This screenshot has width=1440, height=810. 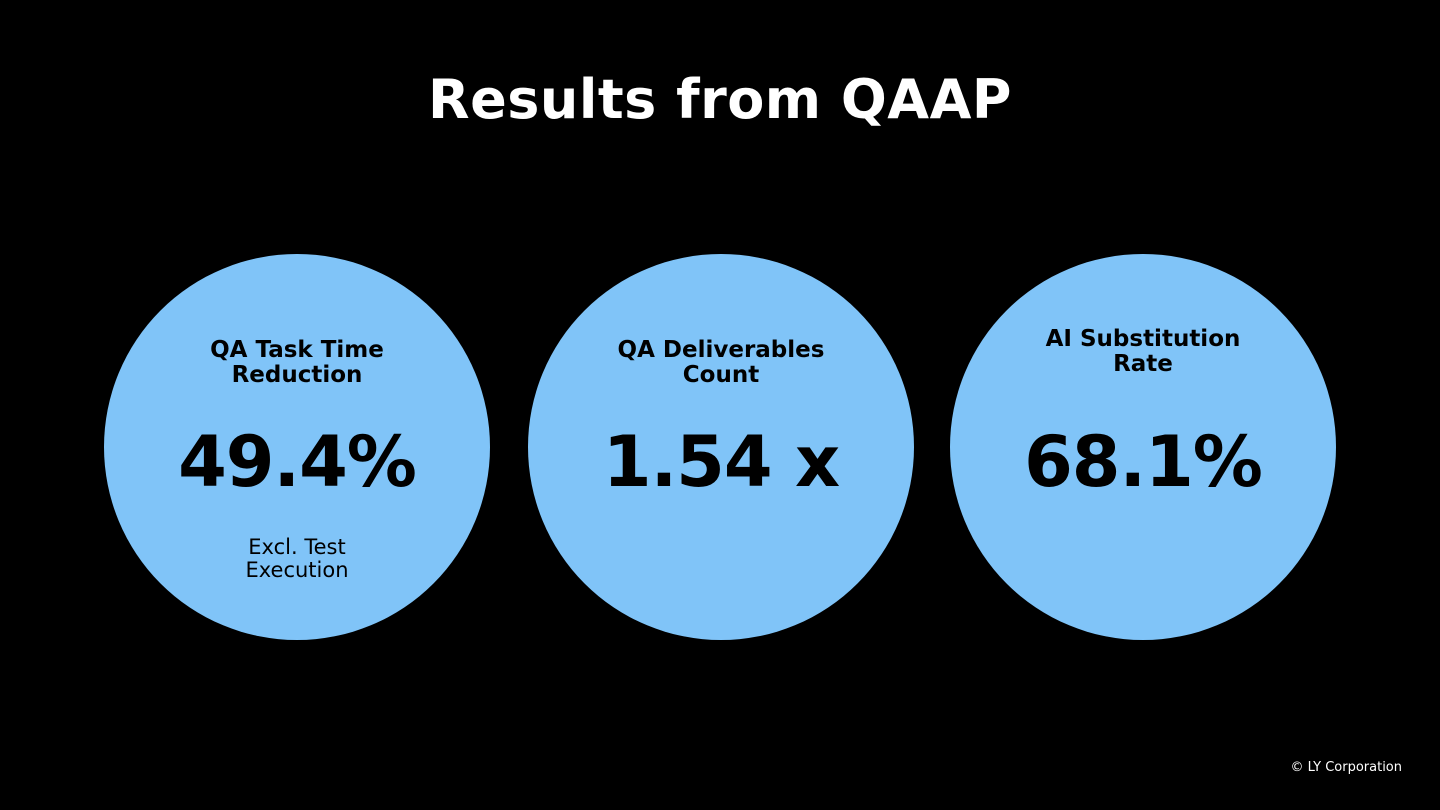 What do you see at coordinates (721, 462) in the screenshot?
I see `metric-value: 1.54 x` at bounding box center [721, 462].